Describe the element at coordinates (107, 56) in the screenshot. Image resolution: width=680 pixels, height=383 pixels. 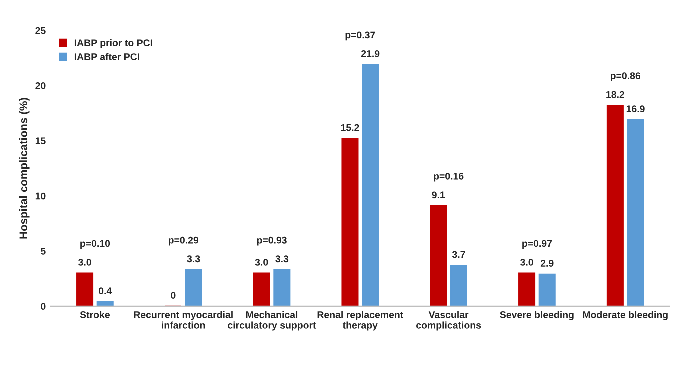
I see `legend-label: IABP after PCI` at that location.